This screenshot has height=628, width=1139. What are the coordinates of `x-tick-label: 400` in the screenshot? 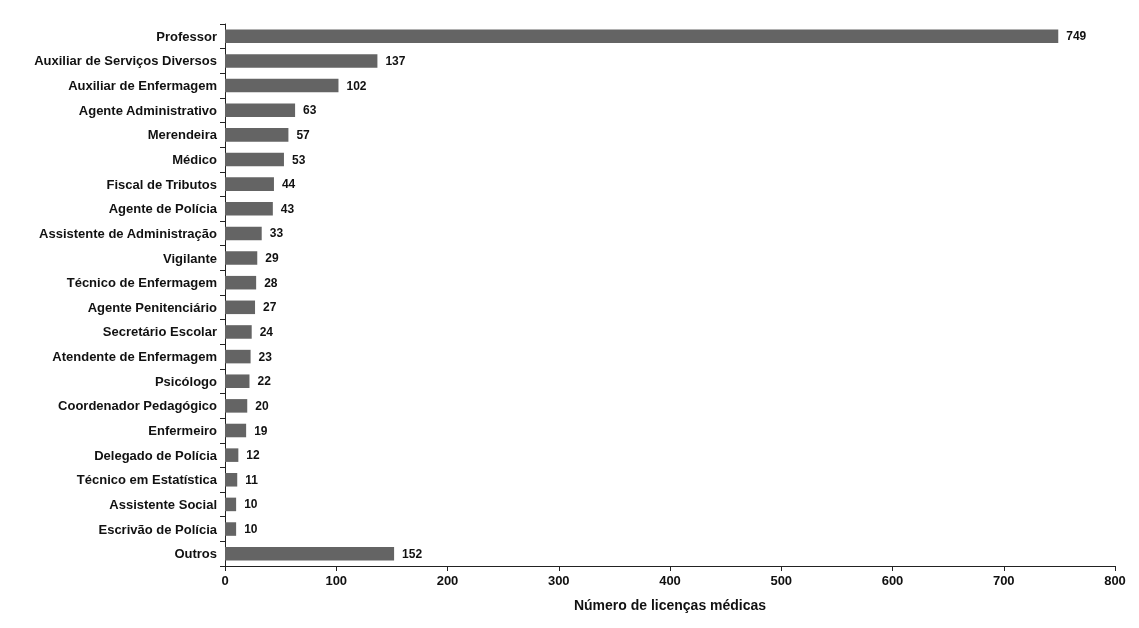 It's located at (670, 580).